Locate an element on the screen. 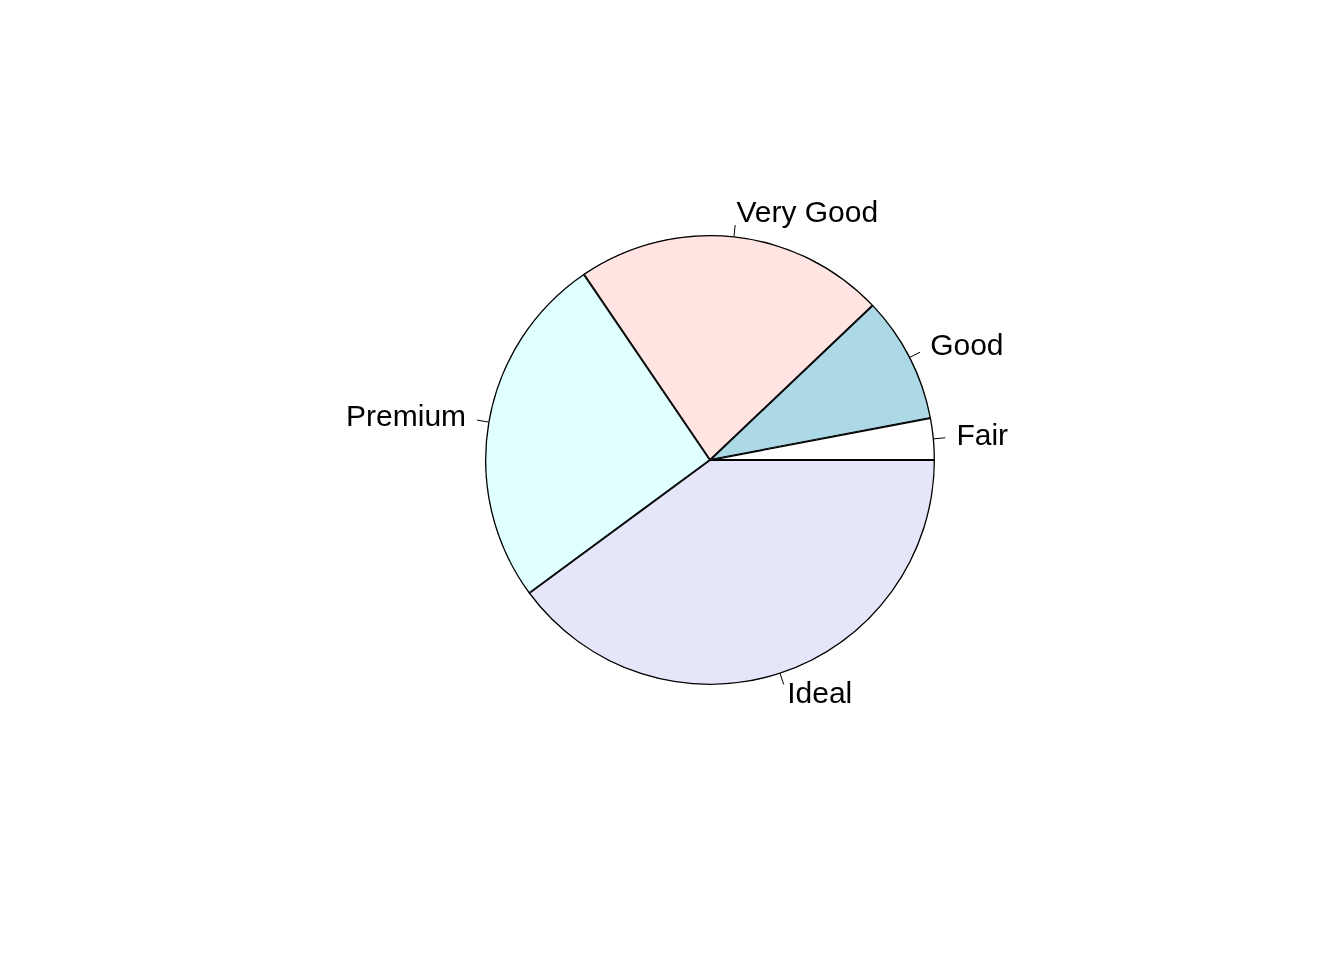 This screenshot has height=960, width=1344. slice-label: Ideal is located at coordinates (820, 693).